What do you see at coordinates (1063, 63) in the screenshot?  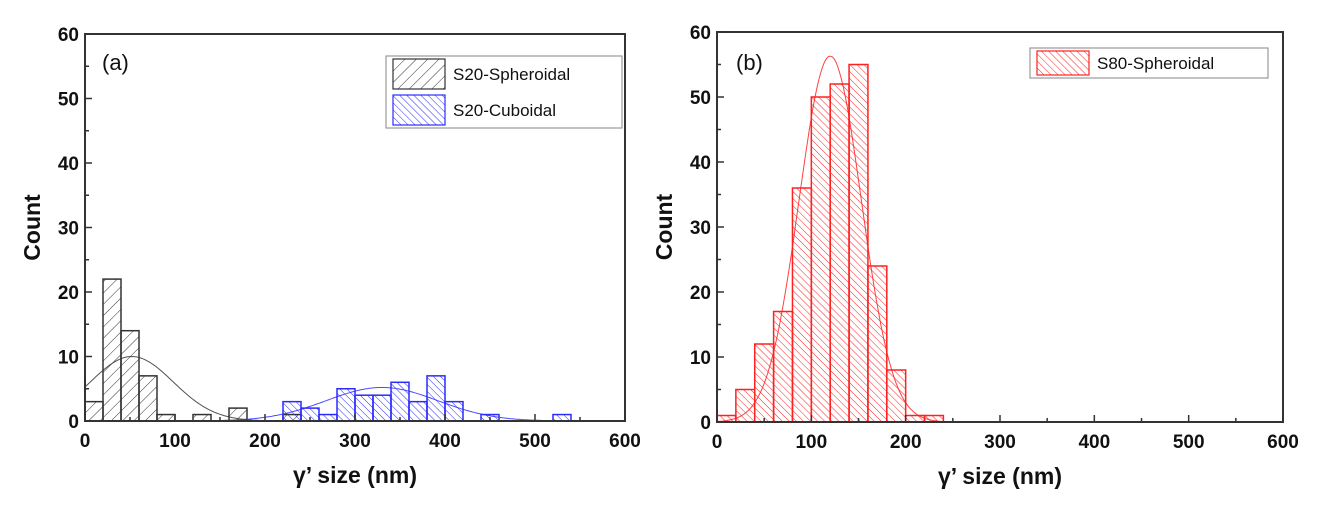 I see `legend-swatch-s80-spheroidal` at bounding box center [1063, 63].